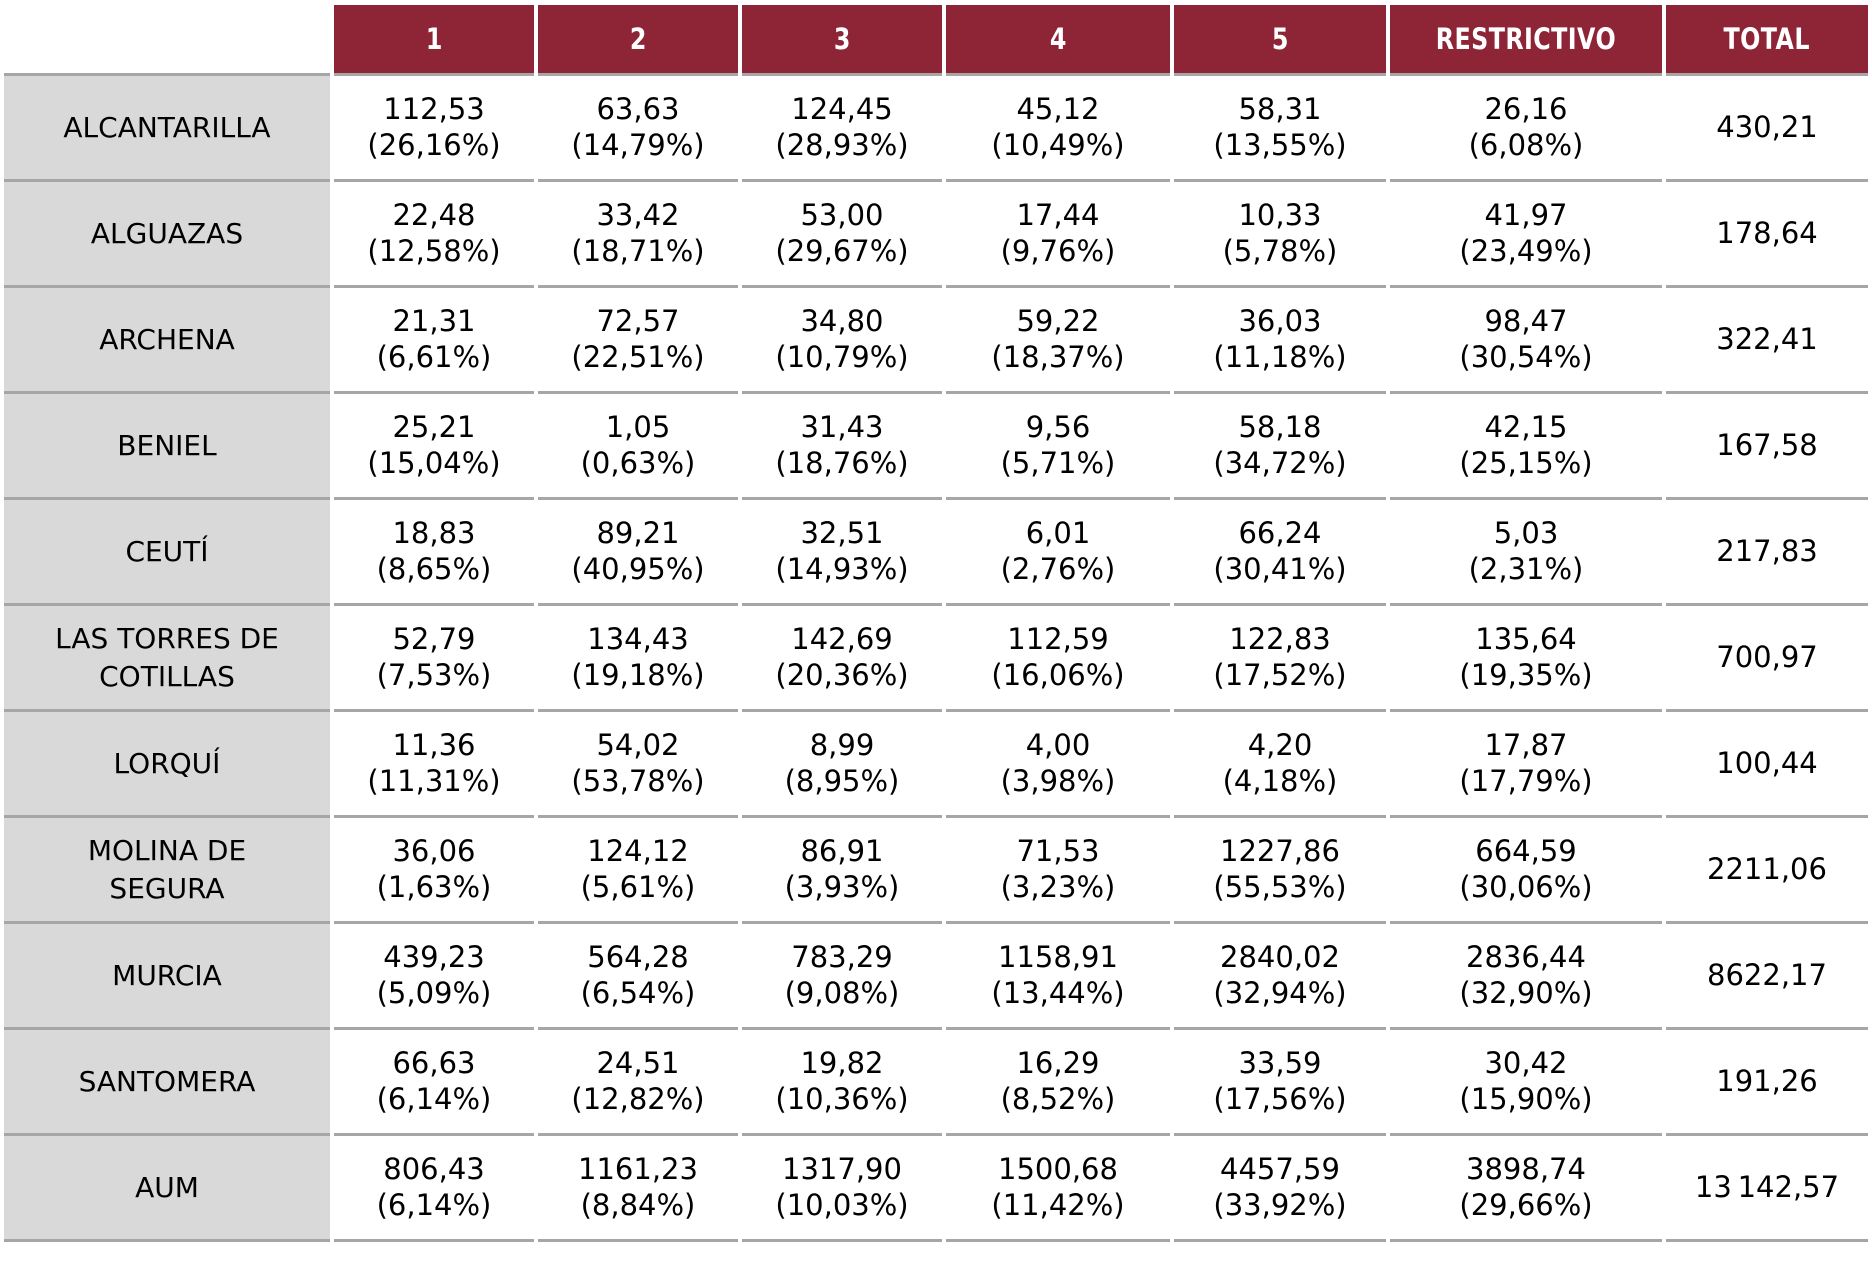  Describe the element at coordinates (1526, 1098) in the screenshot. I see `cell-percent: (15,90%)` at that location.